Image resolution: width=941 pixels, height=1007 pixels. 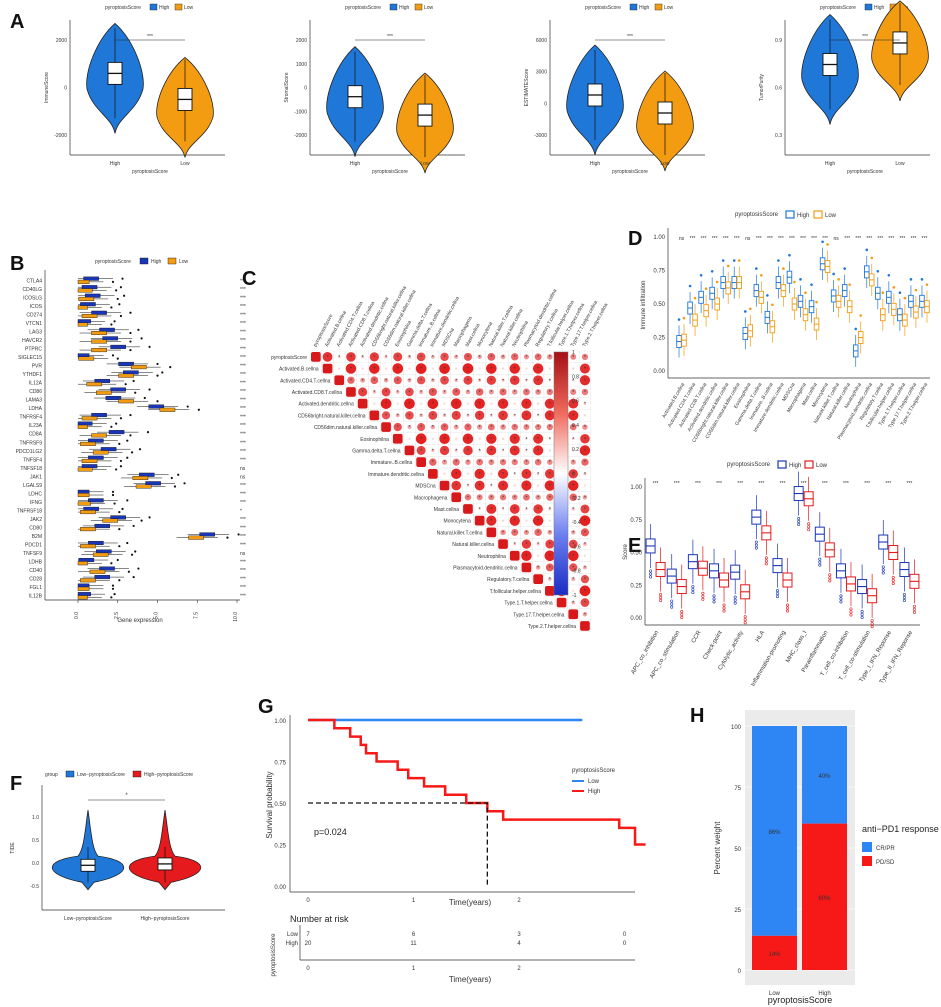 I want to click on b-sig: ***, so click(x=243, y=494).